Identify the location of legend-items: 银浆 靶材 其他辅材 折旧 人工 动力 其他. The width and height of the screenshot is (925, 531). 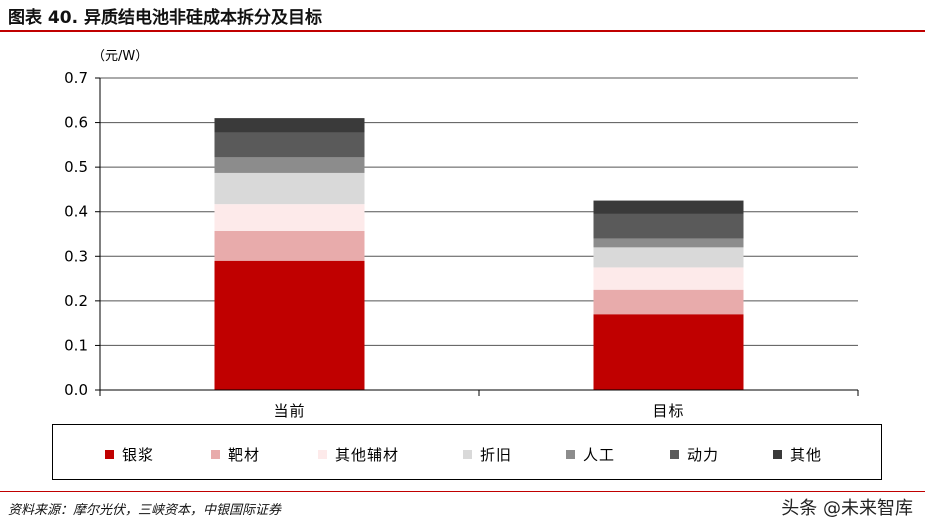
(467, 452).